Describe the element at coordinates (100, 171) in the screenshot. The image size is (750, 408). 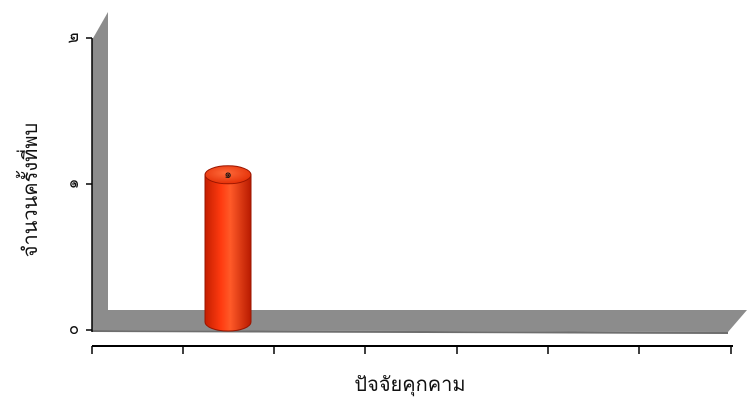
I see `back-wall` at that location.